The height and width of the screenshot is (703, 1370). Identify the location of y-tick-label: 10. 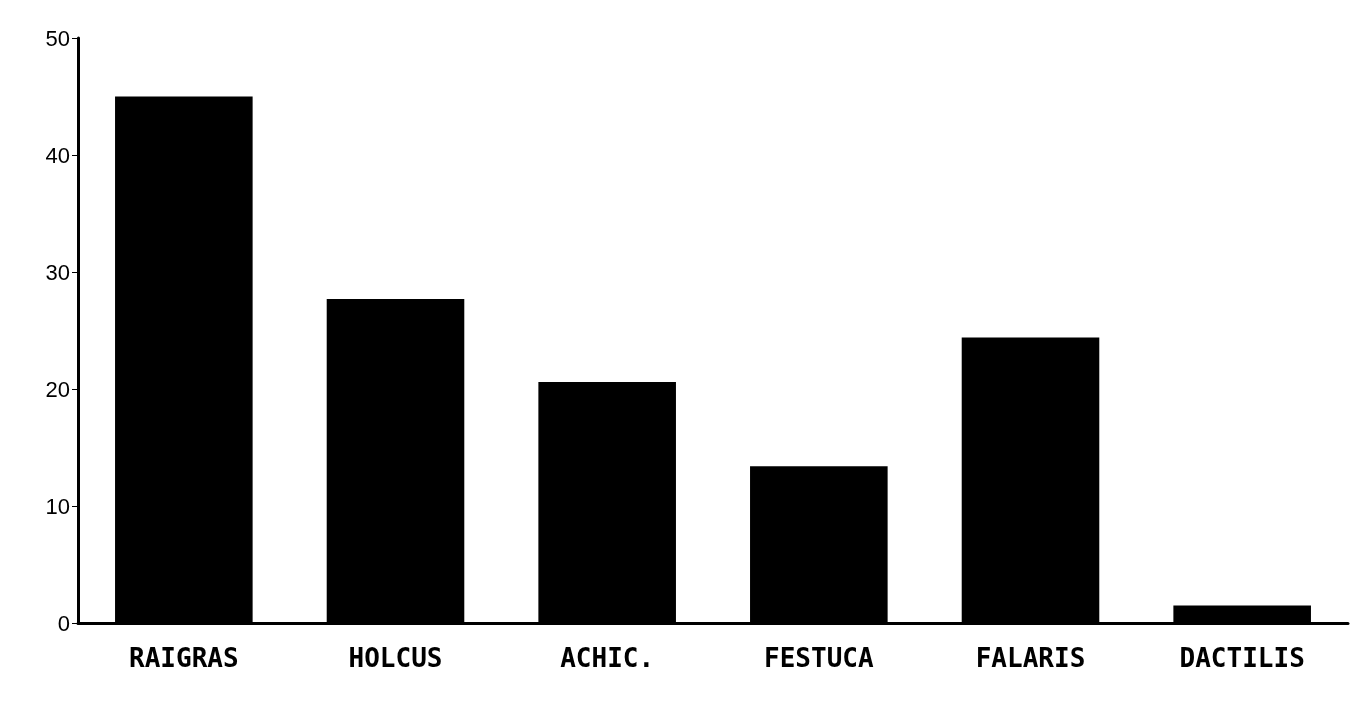
(57, 506).